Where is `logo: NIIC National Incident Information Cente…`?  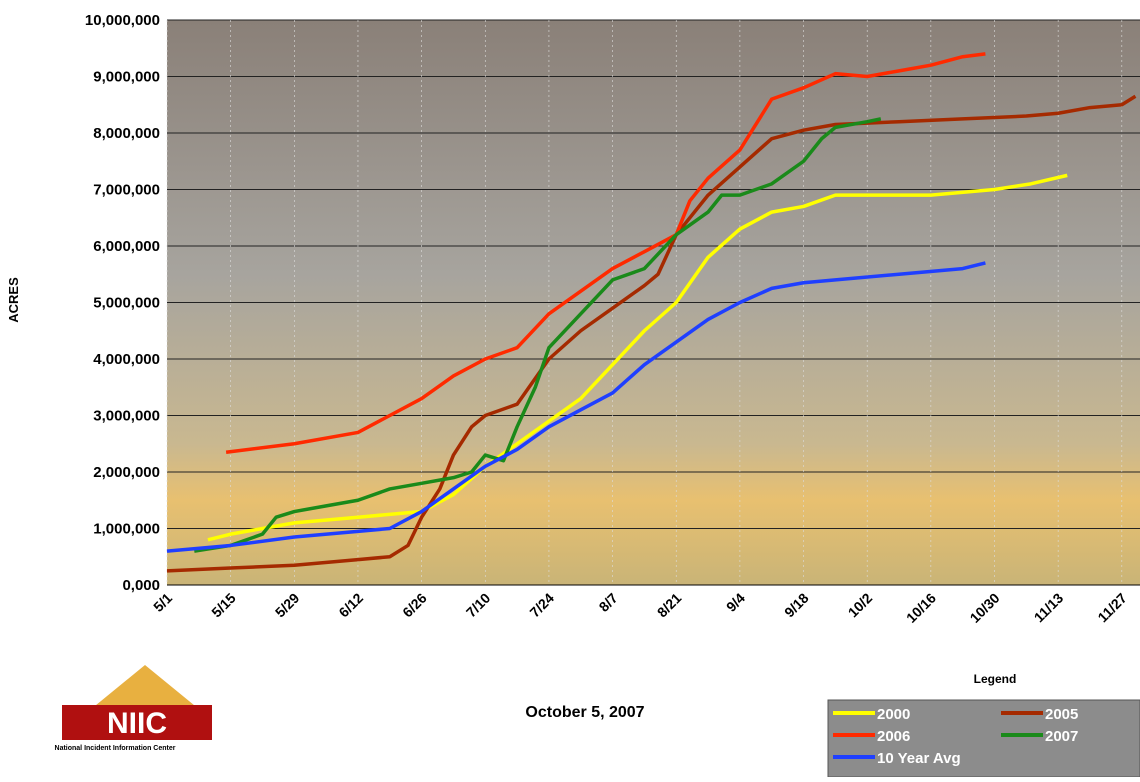
logo: NIIC National Incident Information Cente… is located at coordinates (133, 708).